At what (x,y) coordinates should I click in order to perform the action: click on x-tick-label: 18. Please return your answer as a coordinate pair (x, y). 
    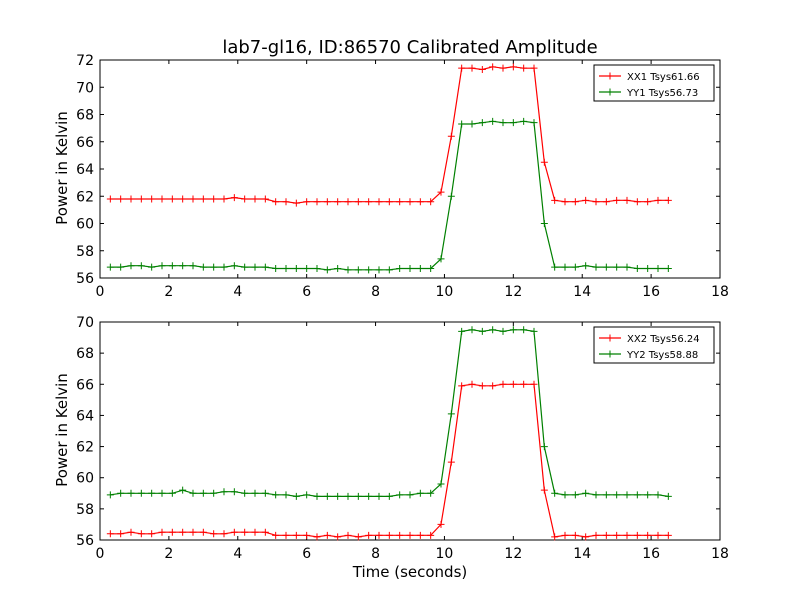
    Looking at the image, I should click on (720, 292).